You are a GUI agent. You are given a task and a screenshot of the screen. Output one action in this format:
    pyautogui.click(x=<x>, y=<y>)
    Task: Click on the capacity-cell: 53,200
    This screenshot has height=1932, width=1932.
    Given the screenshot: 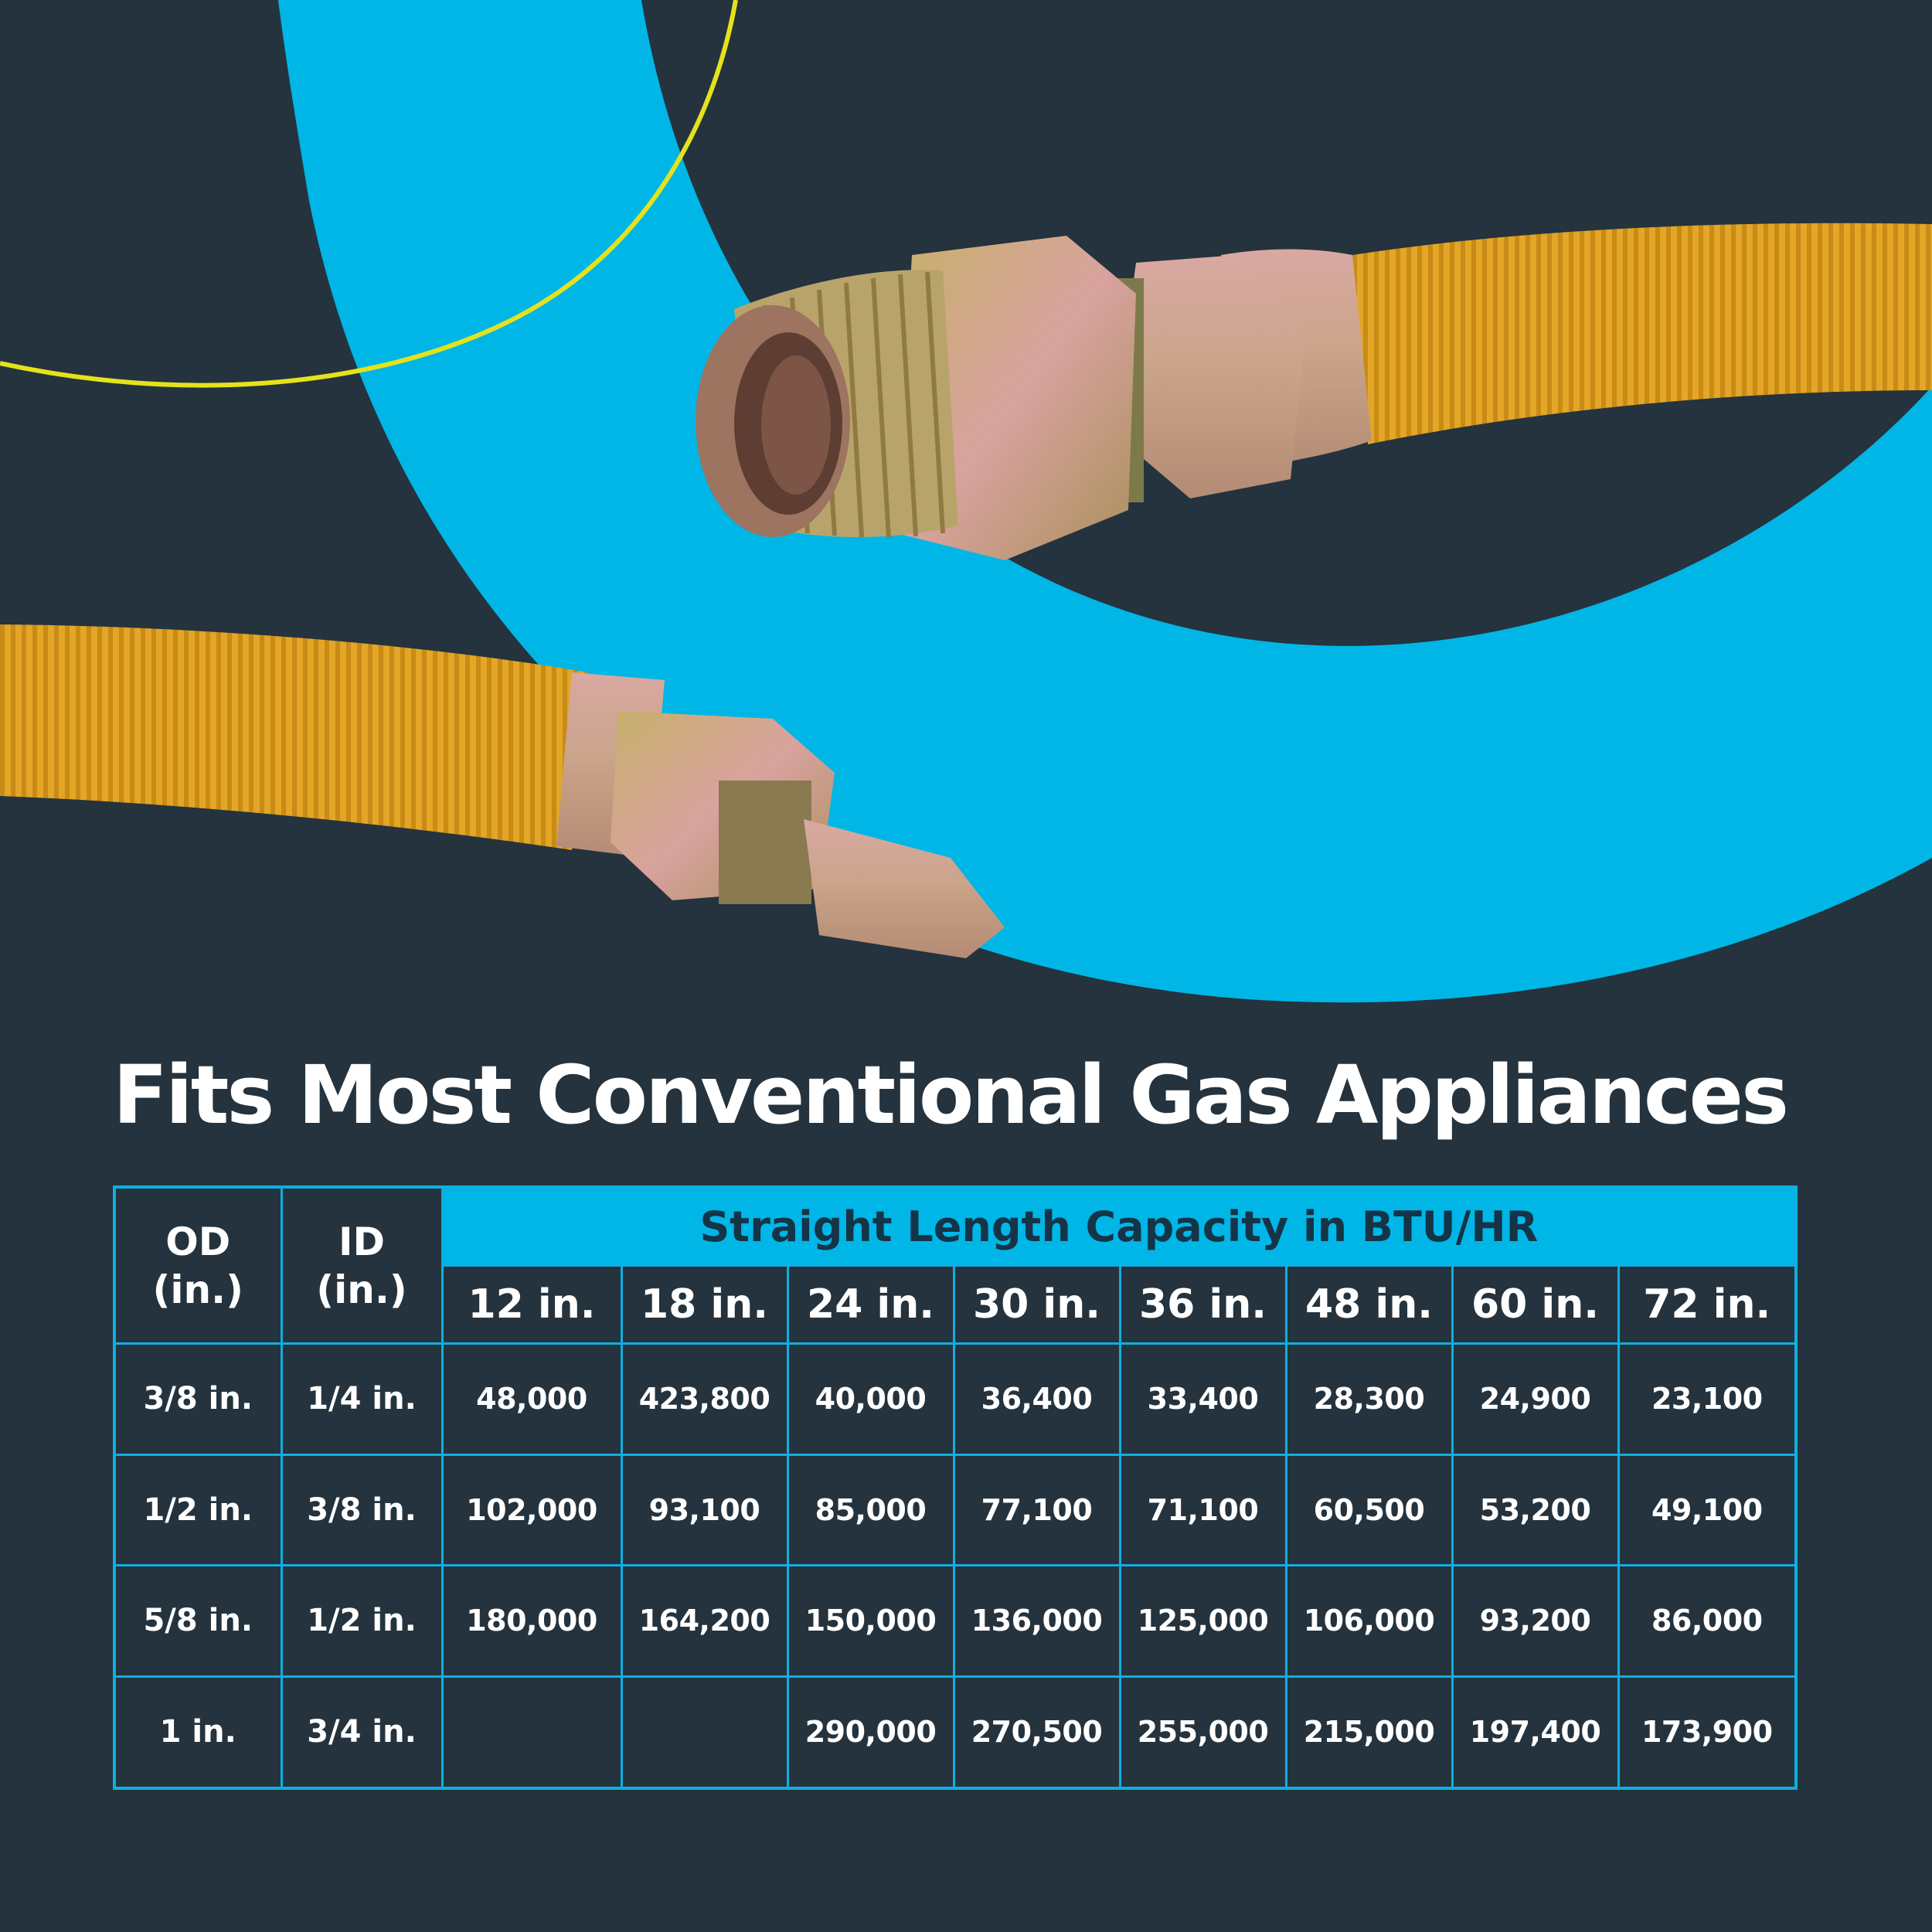 What is the action you would take?
    pyautogui.click(x=1536, y=1510)
    